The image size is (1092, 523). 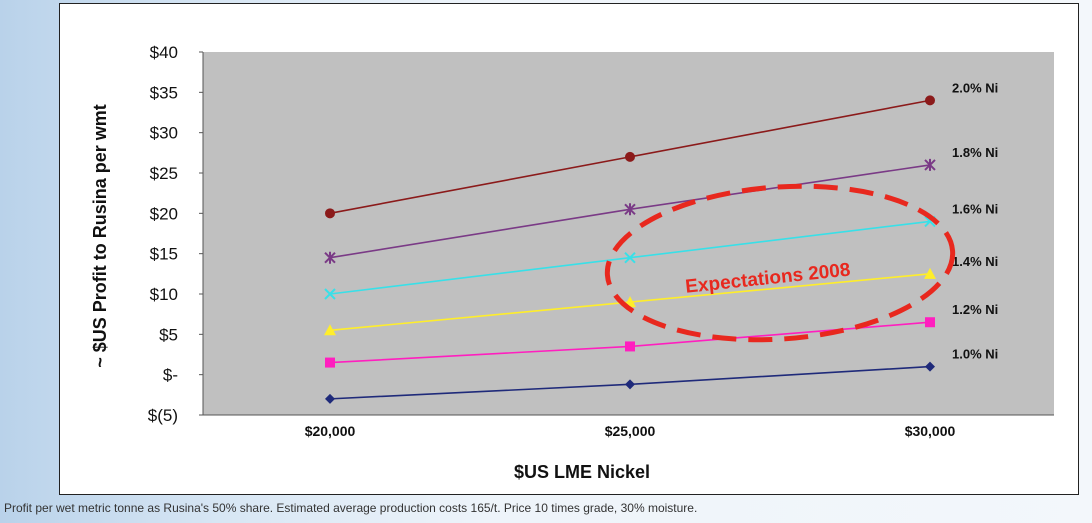 I want to click on y-tick-label: $20, so click(x=164, y=213).